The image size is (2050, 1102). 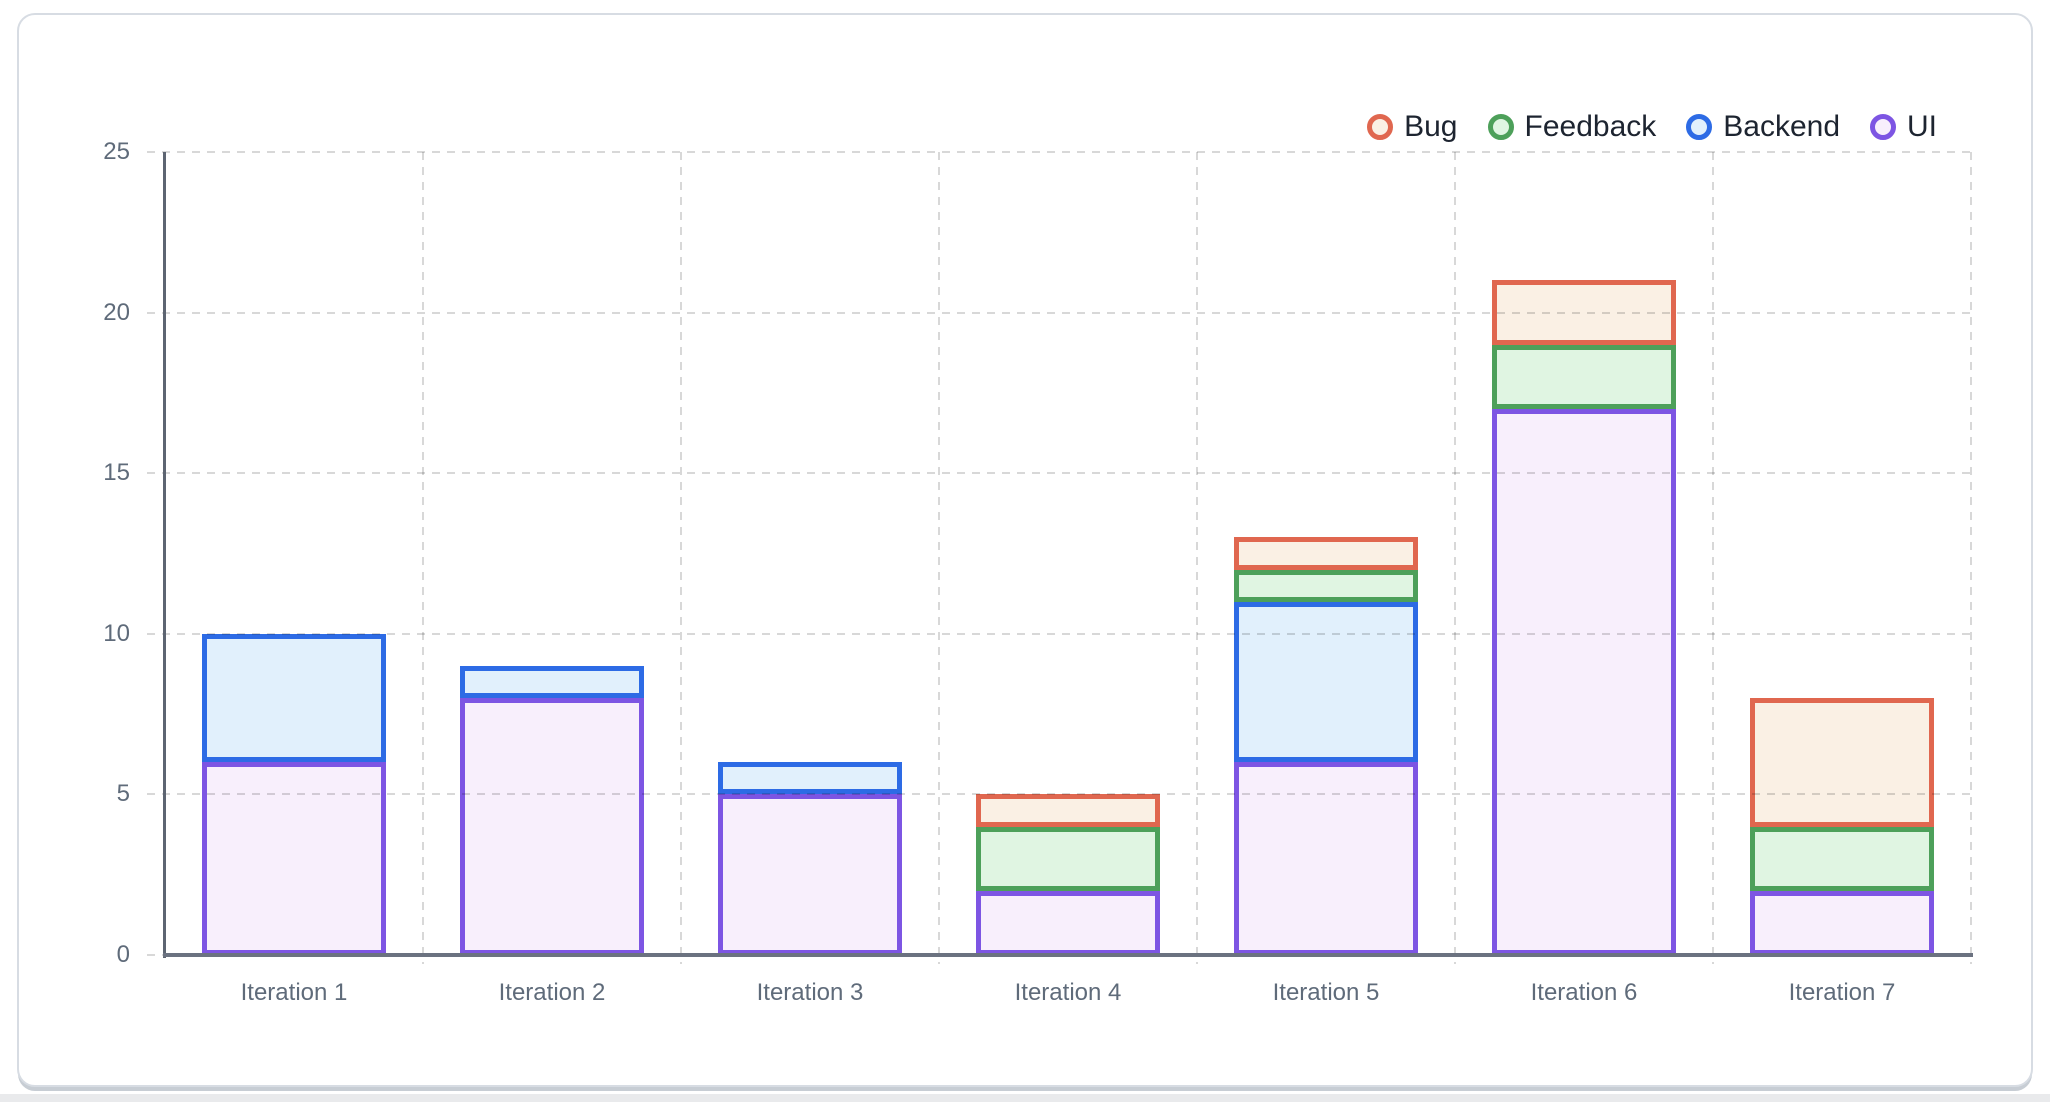 I want to click on legend-marker-feedback-icon, so click(x=1500, y=127).